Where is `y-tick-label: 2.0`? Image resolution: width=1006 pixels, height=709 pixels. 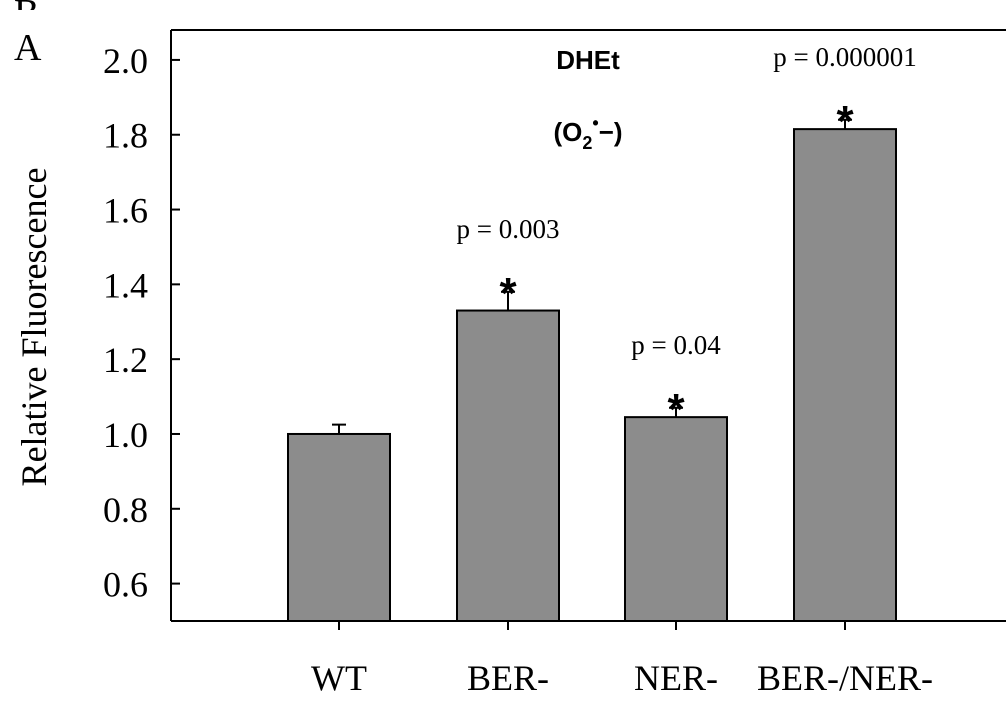
y-tick-label: 2.0 is located at coordinates (125, 61).